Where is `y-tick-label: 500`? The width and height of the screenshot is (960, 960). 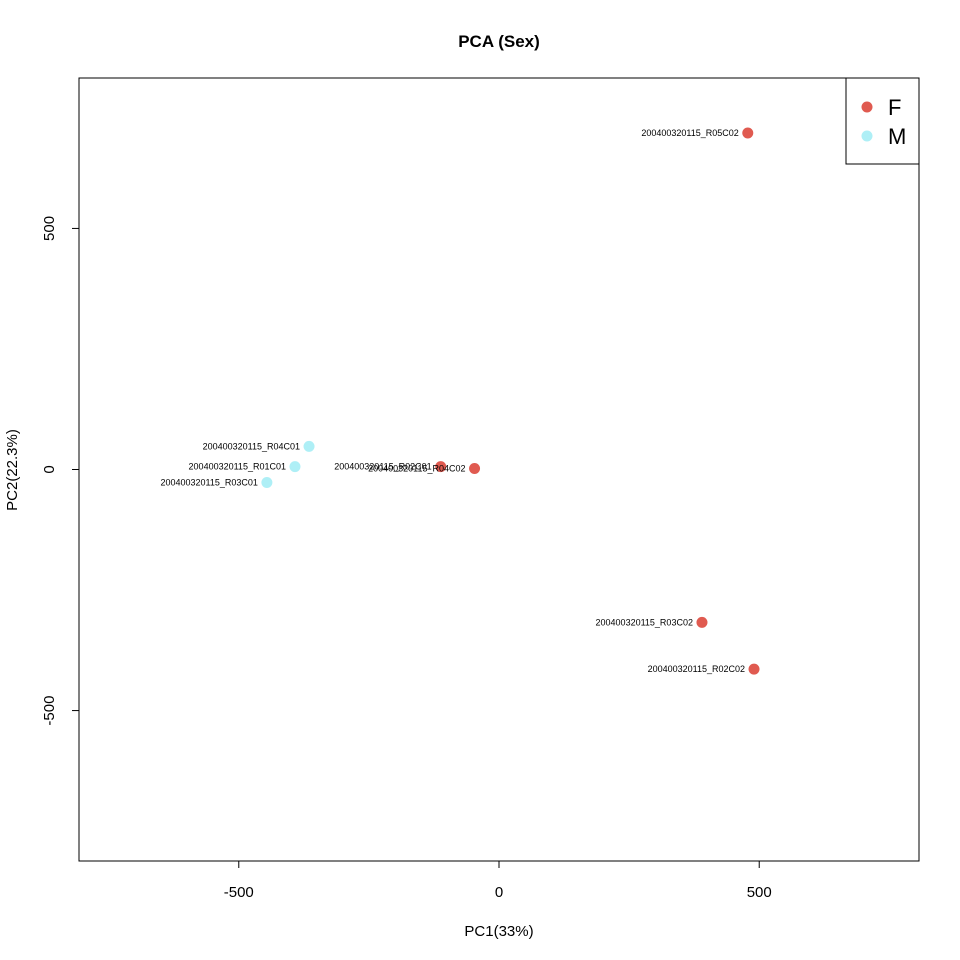 y-tick-label: 500 is located at coordinates (49, 228).